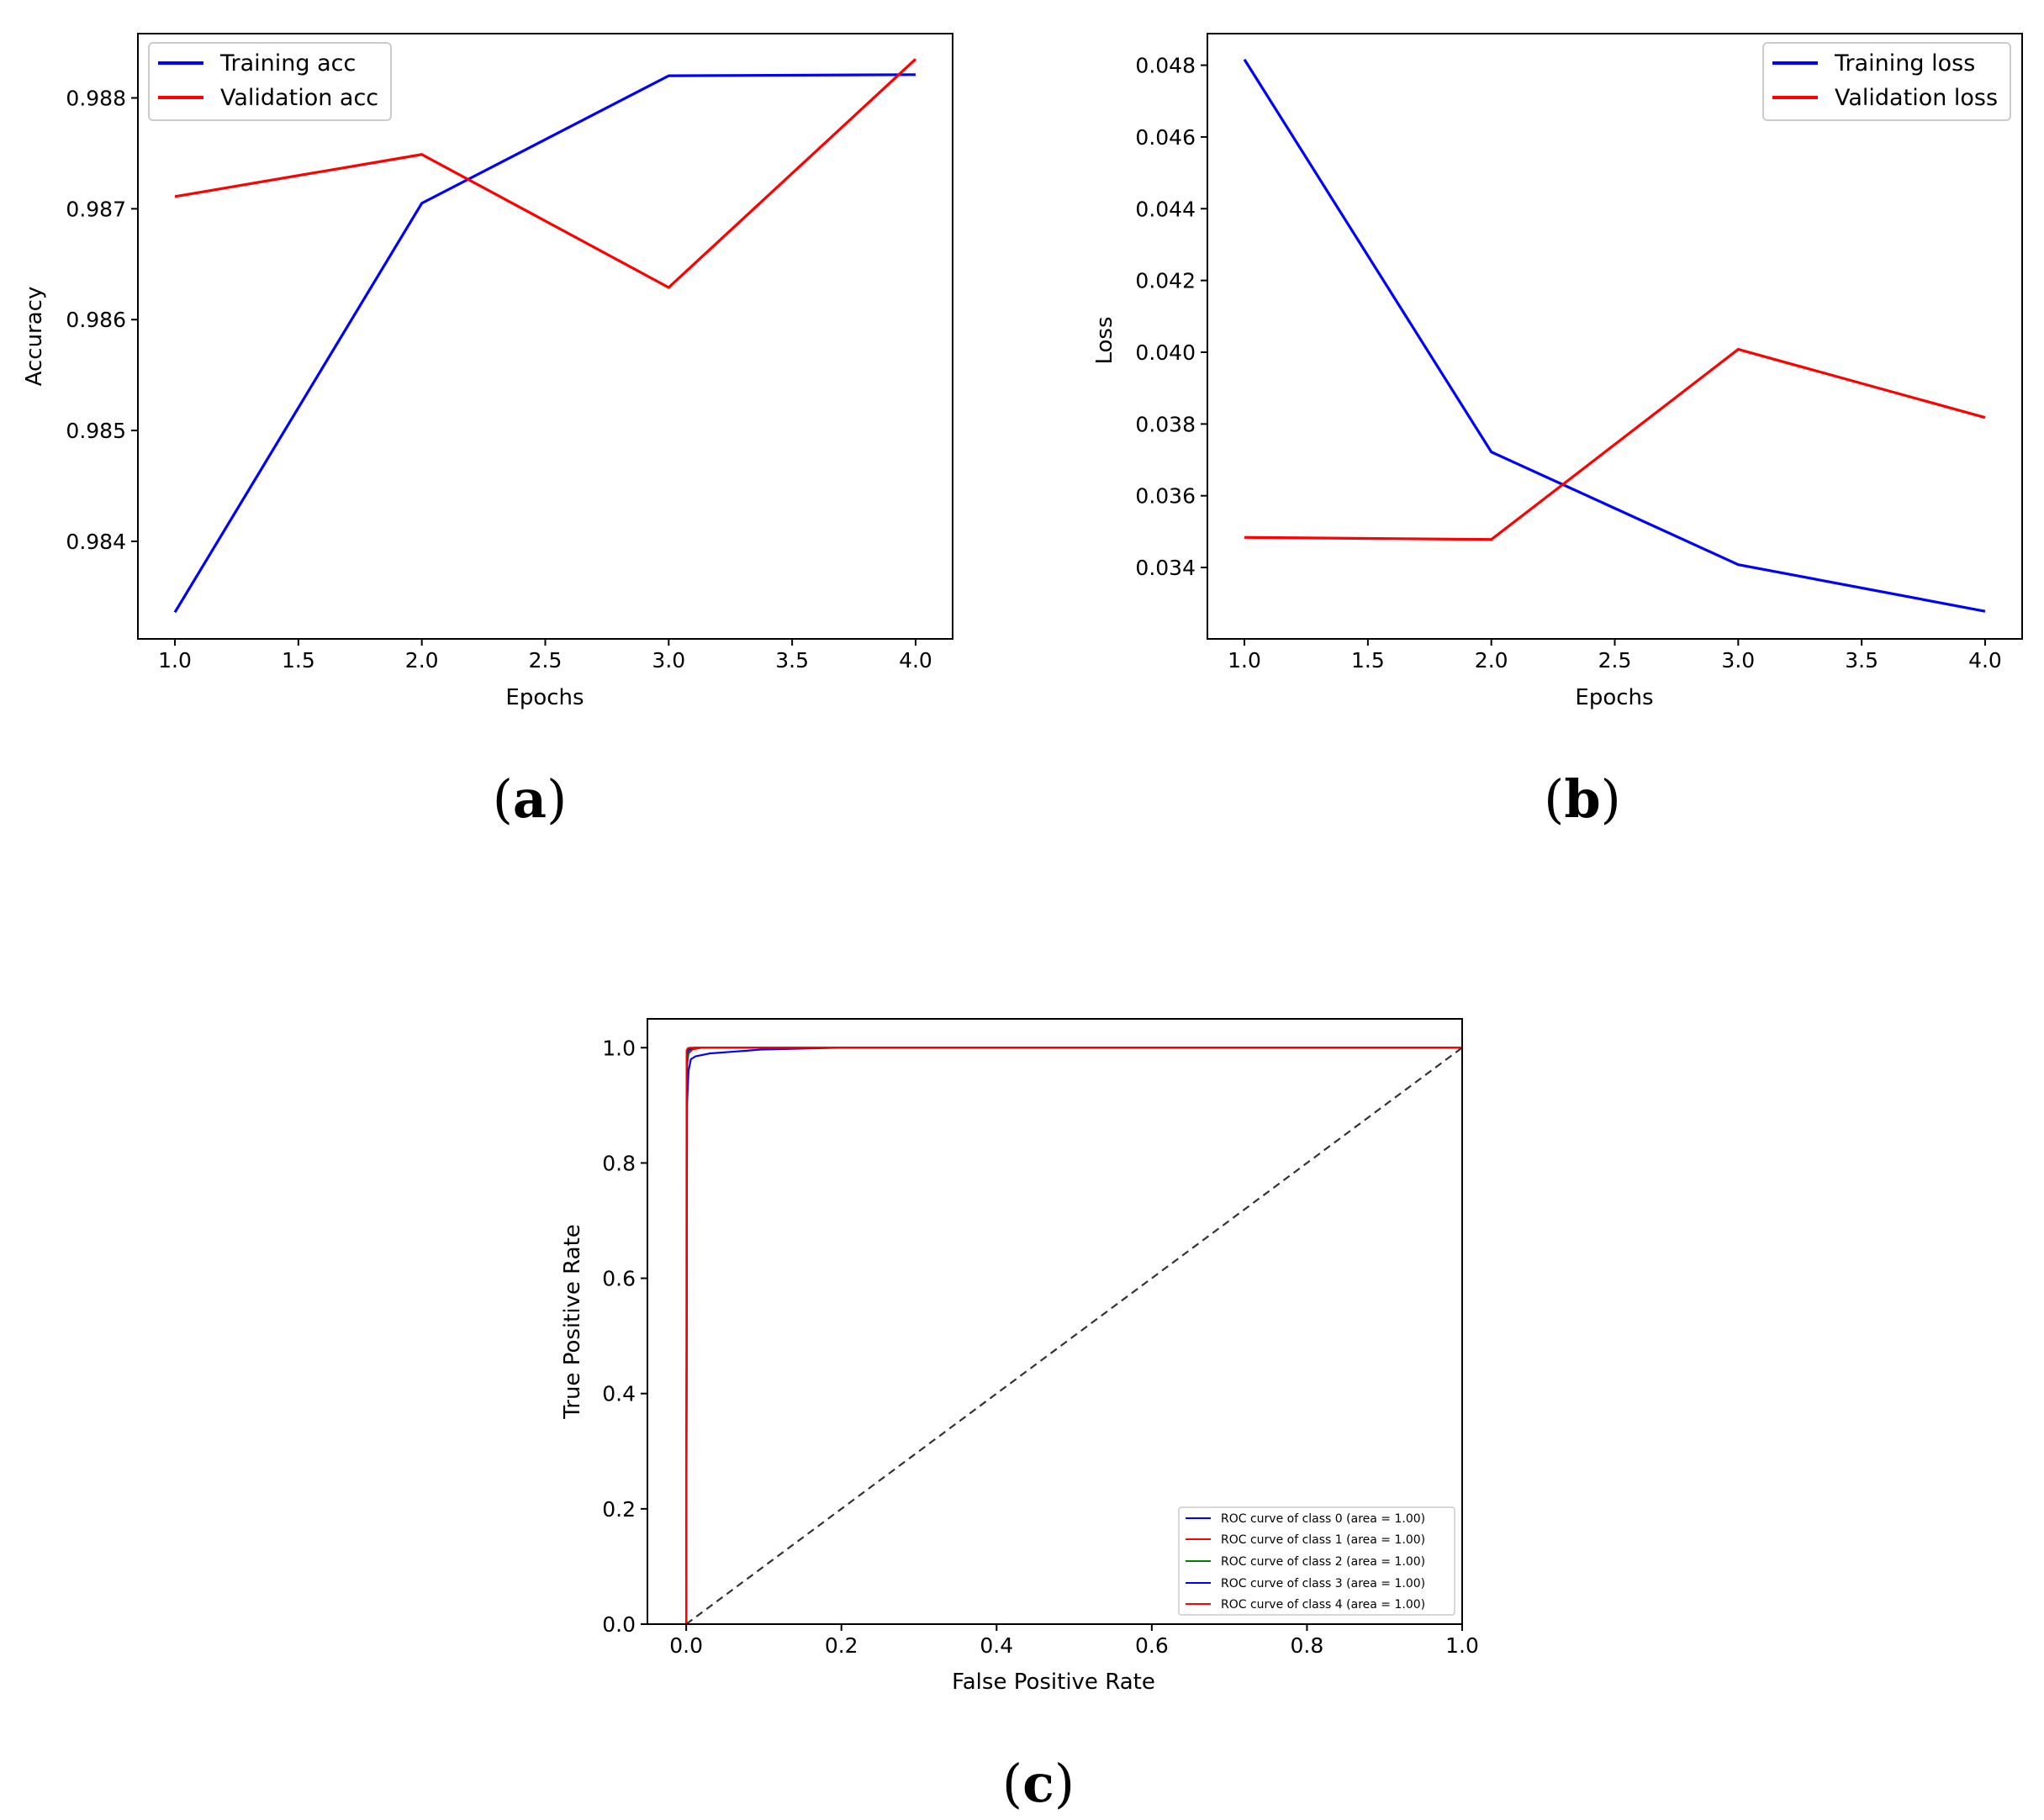 The width and height of the screenshot is (2044, 1820). I want to click on panel-b-x-tick-label: 1.0, so click(1244, 660).